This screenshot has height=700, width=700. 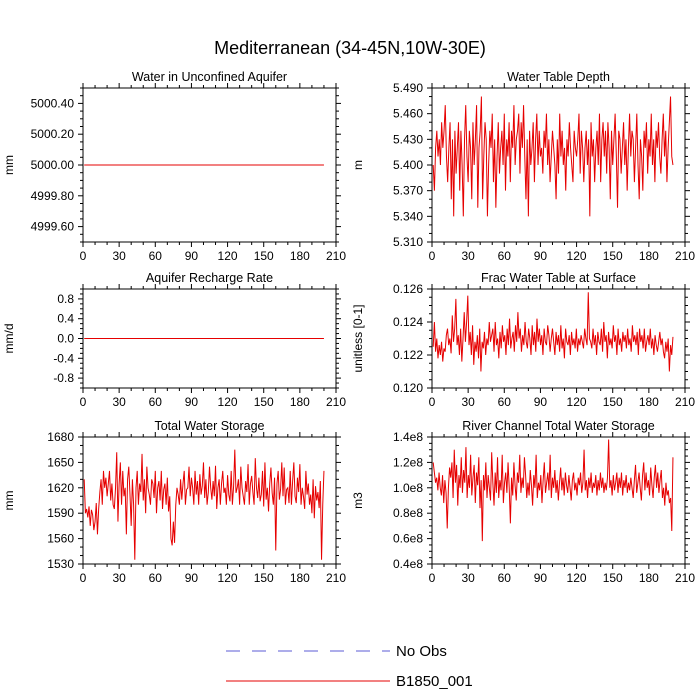 I want to click on y-axis-label: m, so click(x=358, y=165).